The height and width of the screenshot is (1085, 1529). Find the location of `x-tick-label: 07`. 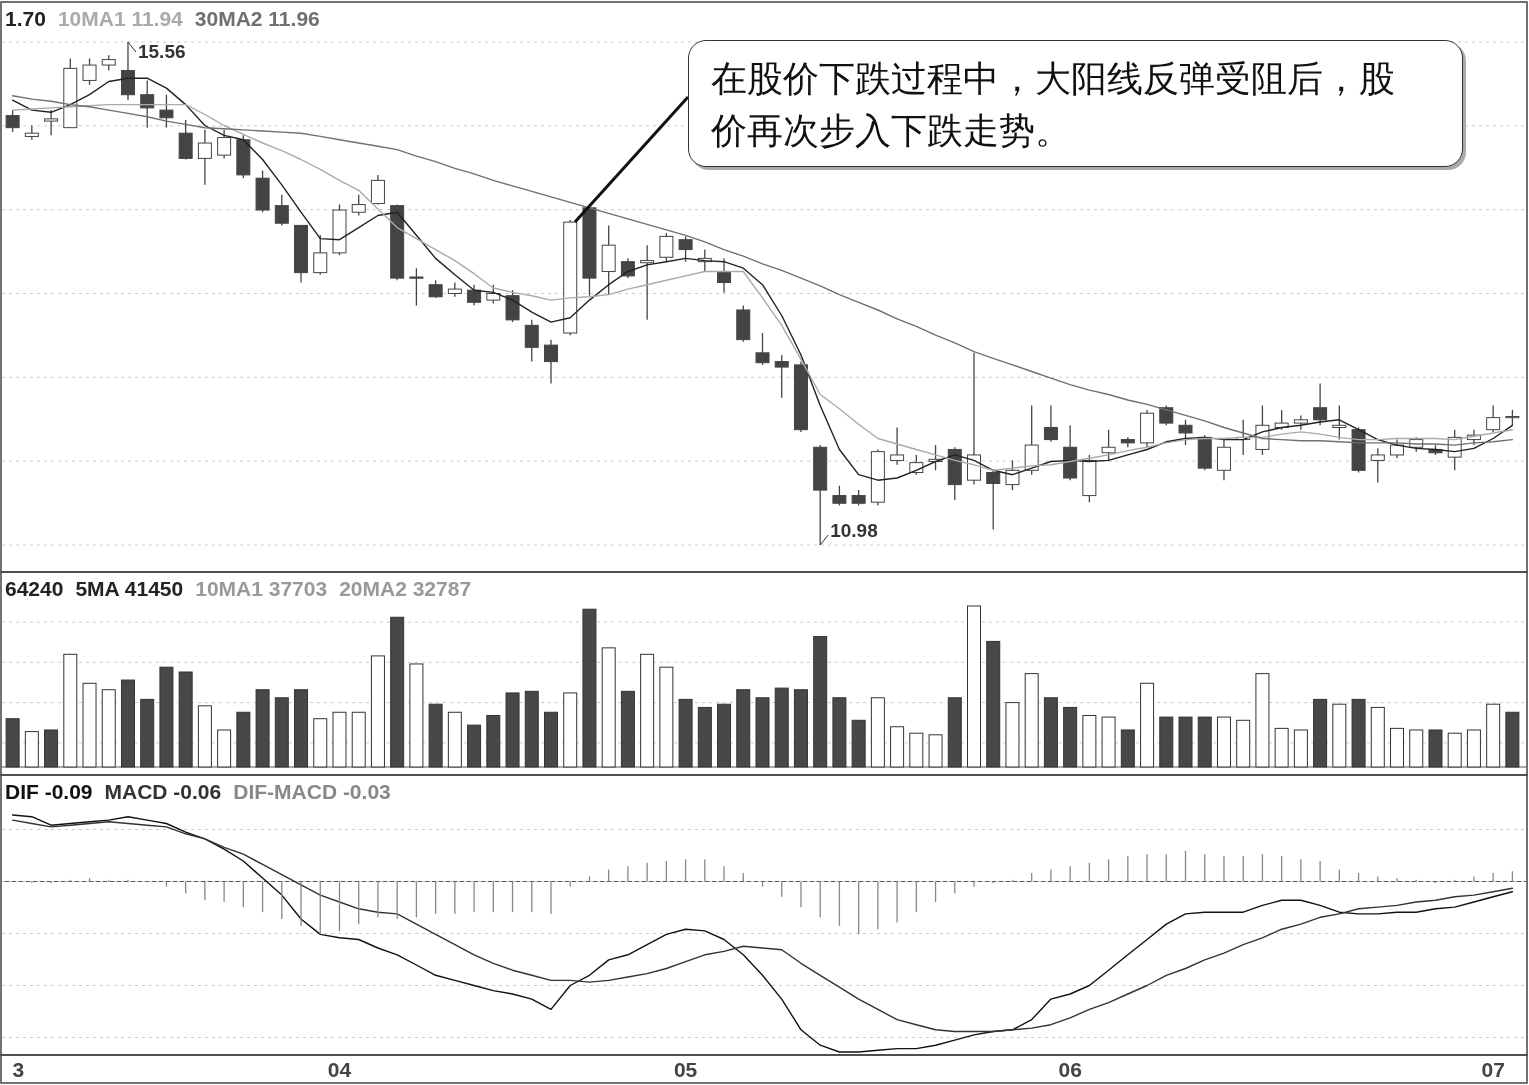

x-tick-label: 07 is located at coordinates (1493, 1069).